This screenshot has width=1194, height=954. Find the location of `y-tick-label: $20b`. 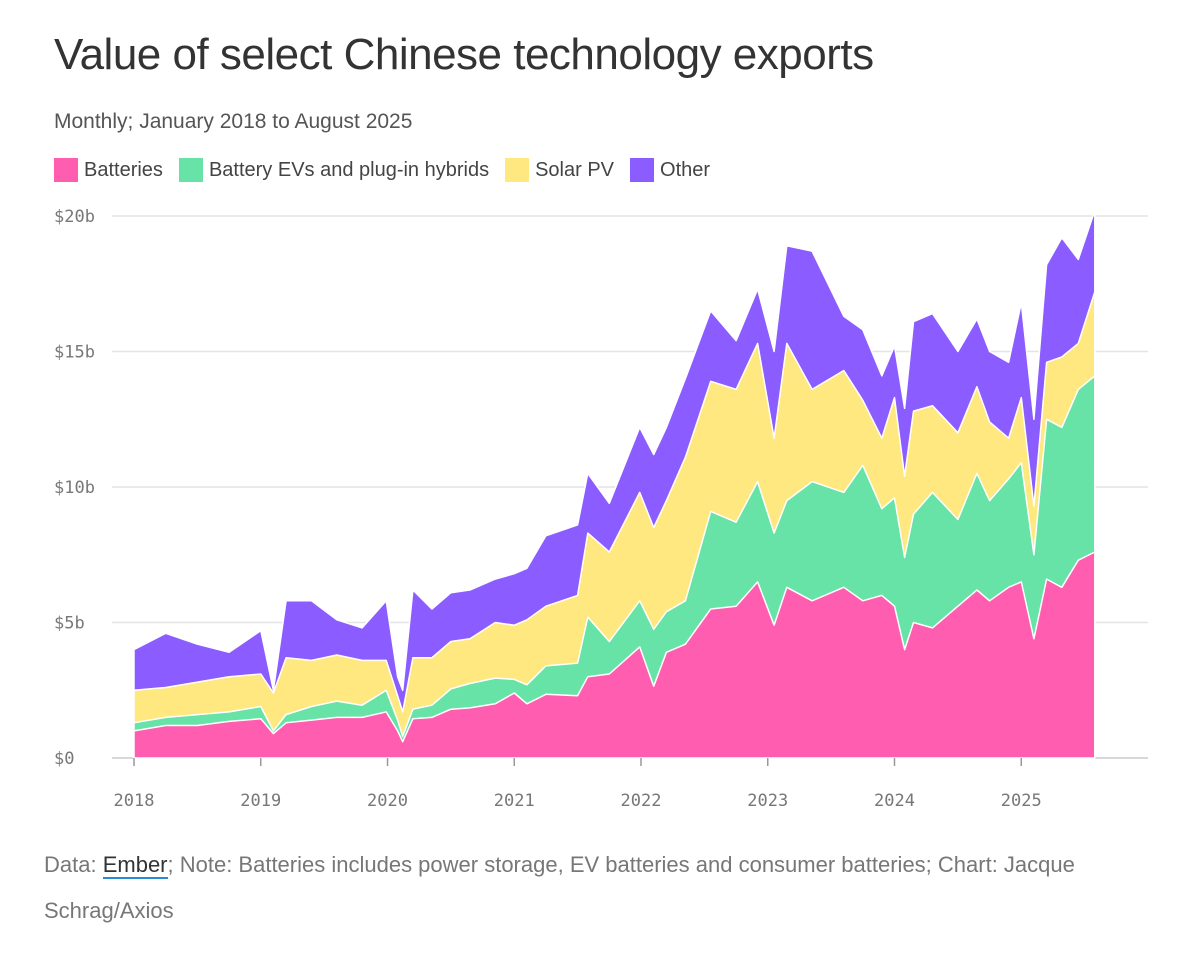

y-tick-label: $20b is located at coordinates (74, 217).